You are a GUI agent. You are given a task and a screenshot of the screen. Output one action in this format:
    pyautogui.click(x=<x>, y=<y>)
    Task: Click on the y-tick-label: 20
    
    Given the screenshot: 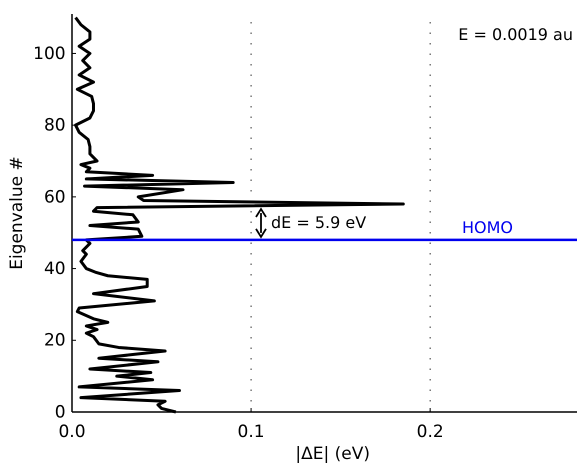 What is the action you would take?
    pyautogui.click(x=55, y=340)
    